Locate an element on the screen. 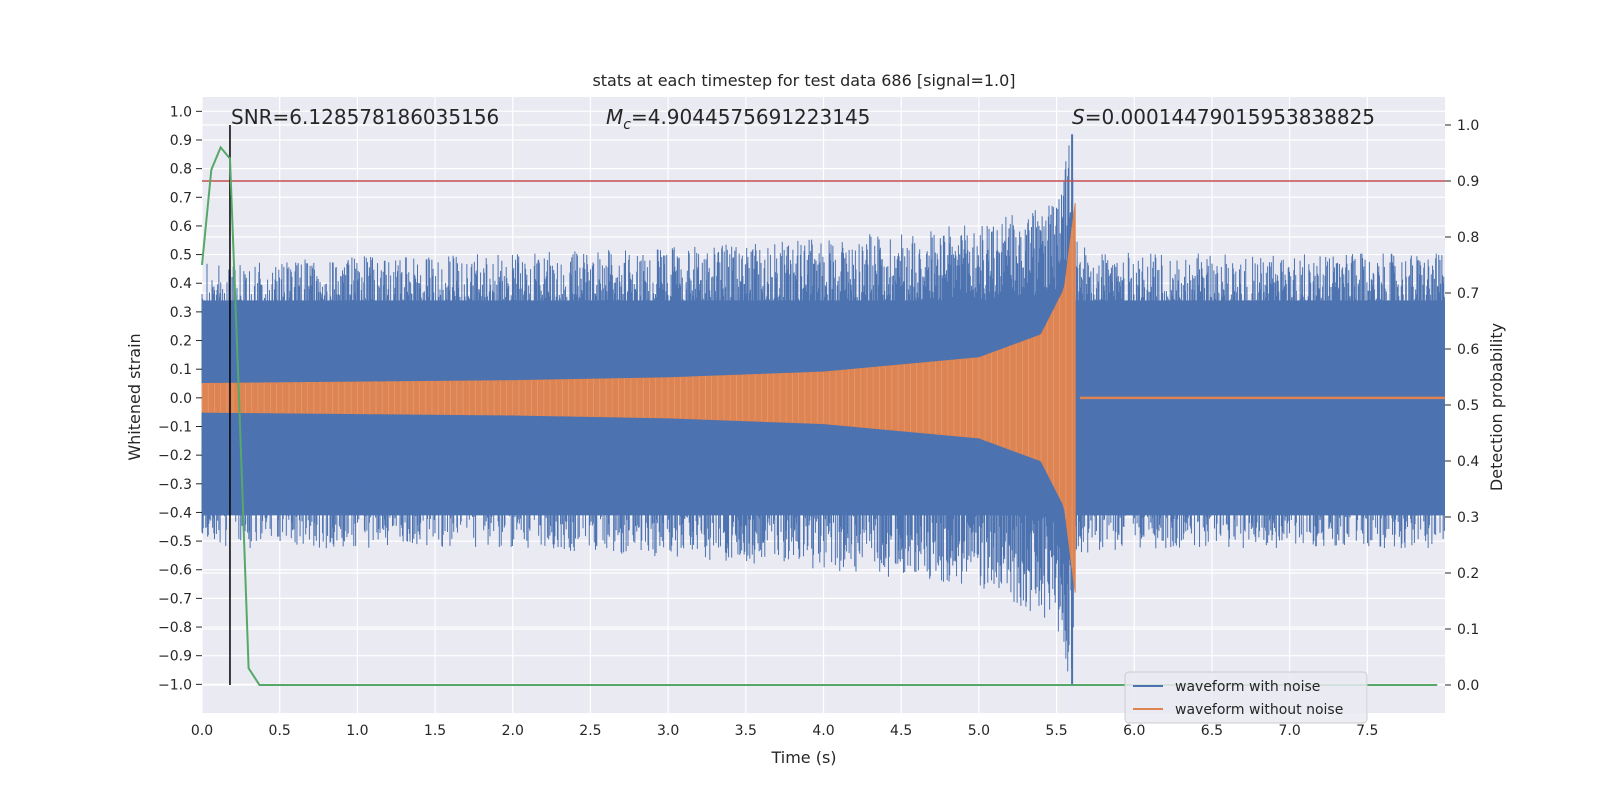 This screenshot has height=800, width=1600. x-tick-label: 5.5 is located at coordinates (1056, 731).